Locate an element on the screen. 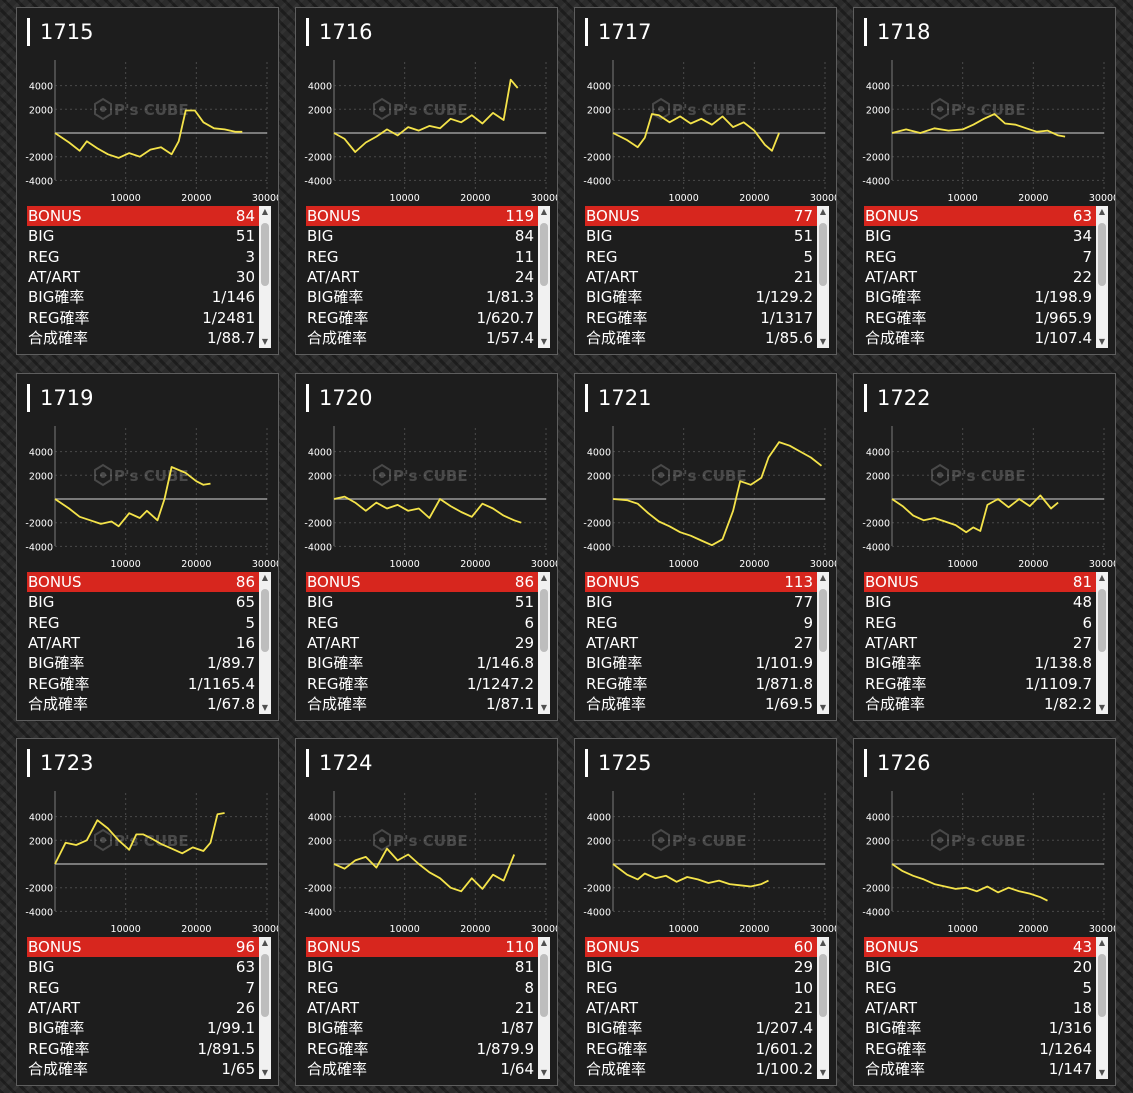 The width and height of the screenshot is (1133, 1093). series-line is located at coordinates (978, 125).